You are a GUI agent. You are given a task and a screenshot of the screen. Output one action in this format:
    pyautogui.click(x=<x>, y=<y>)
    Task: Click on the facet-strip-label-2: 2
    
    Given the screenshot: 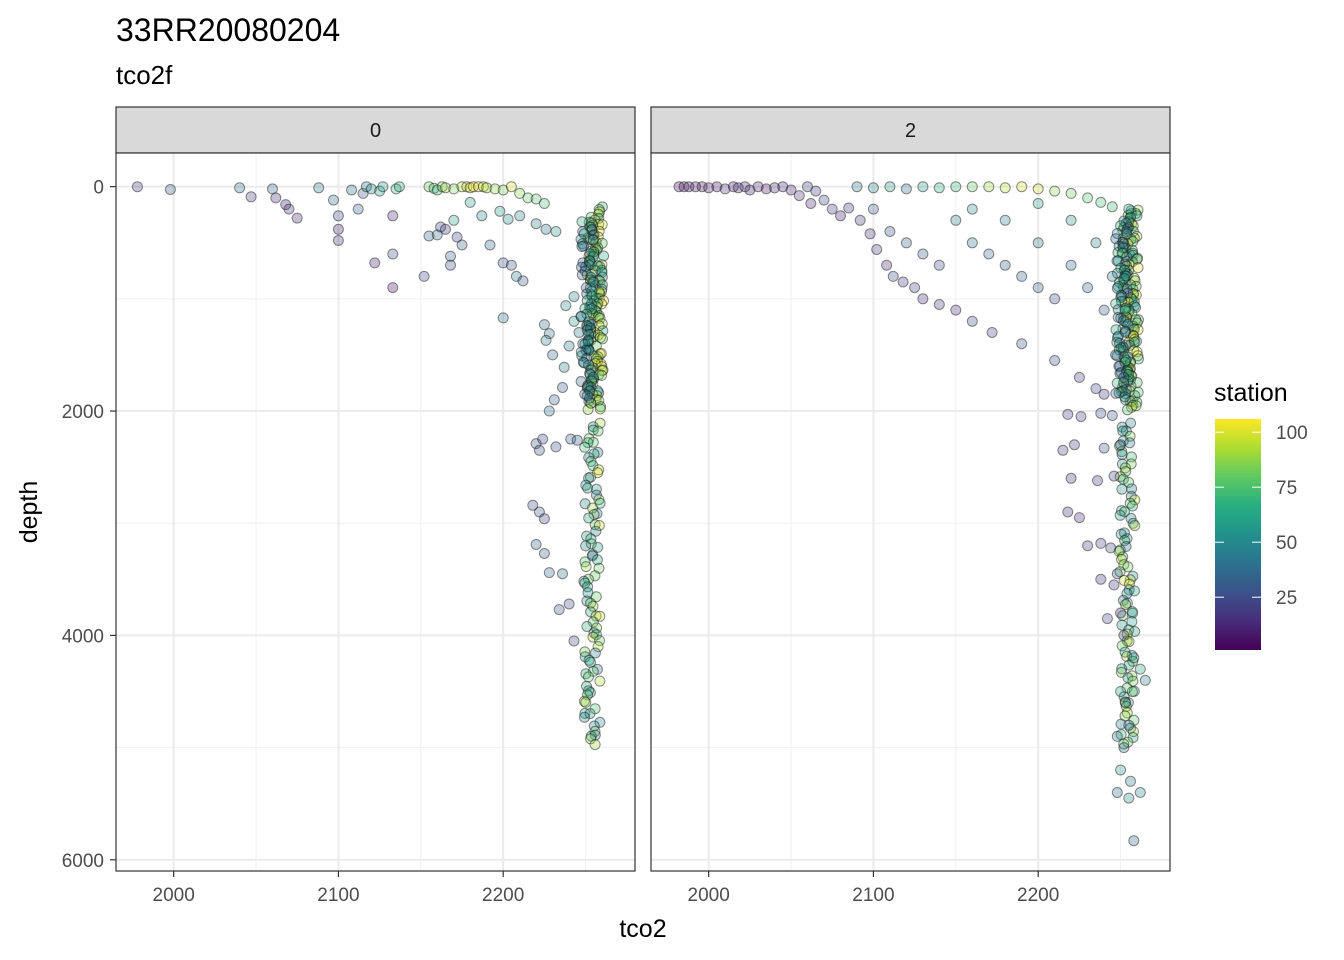 What is the action you would take?
    pyautogui.click(x=910, y=131)
    